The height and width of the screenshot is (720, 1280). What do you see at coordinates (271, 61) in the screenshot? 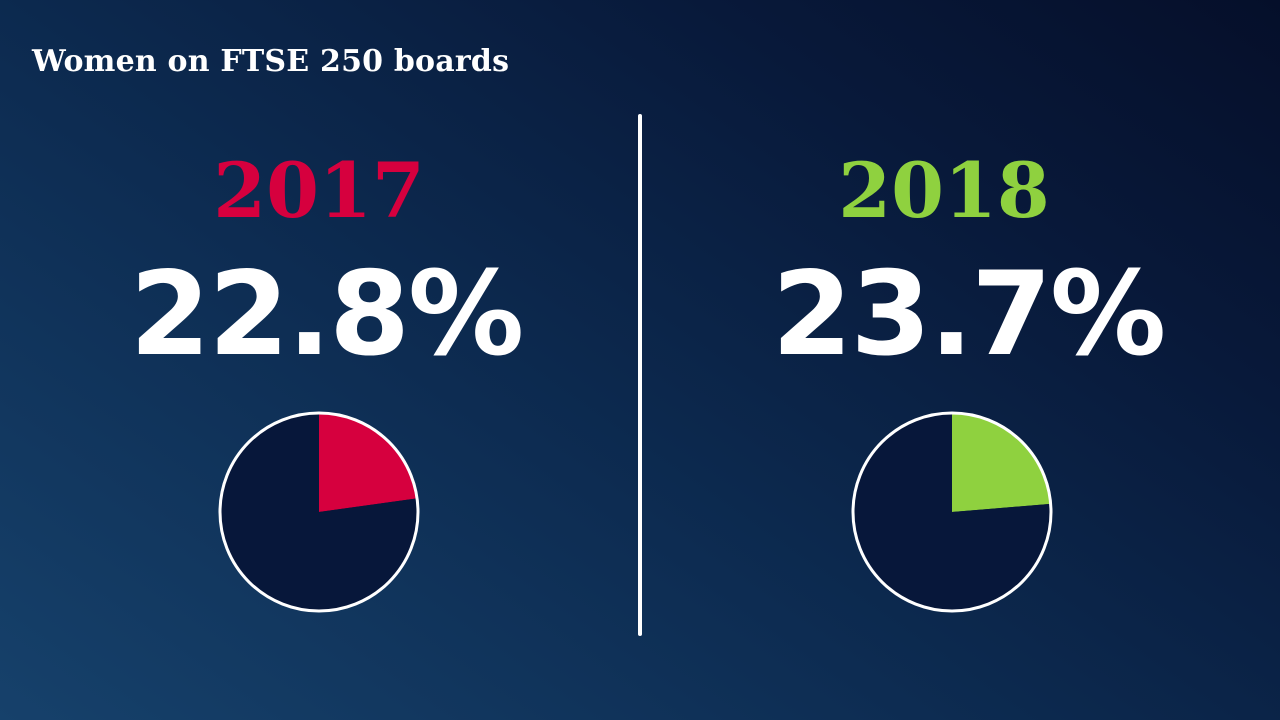
I see `chart-title: Women on FTSE 250 boards` at bounding box center [271, 61].